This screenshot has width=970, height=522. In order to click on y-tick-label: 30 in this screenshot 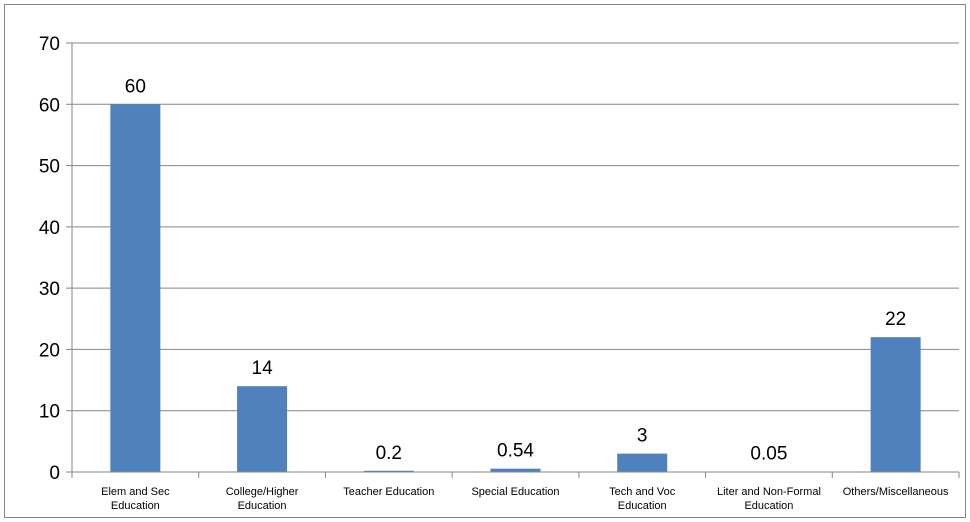, I will do `click(49, 289)`.